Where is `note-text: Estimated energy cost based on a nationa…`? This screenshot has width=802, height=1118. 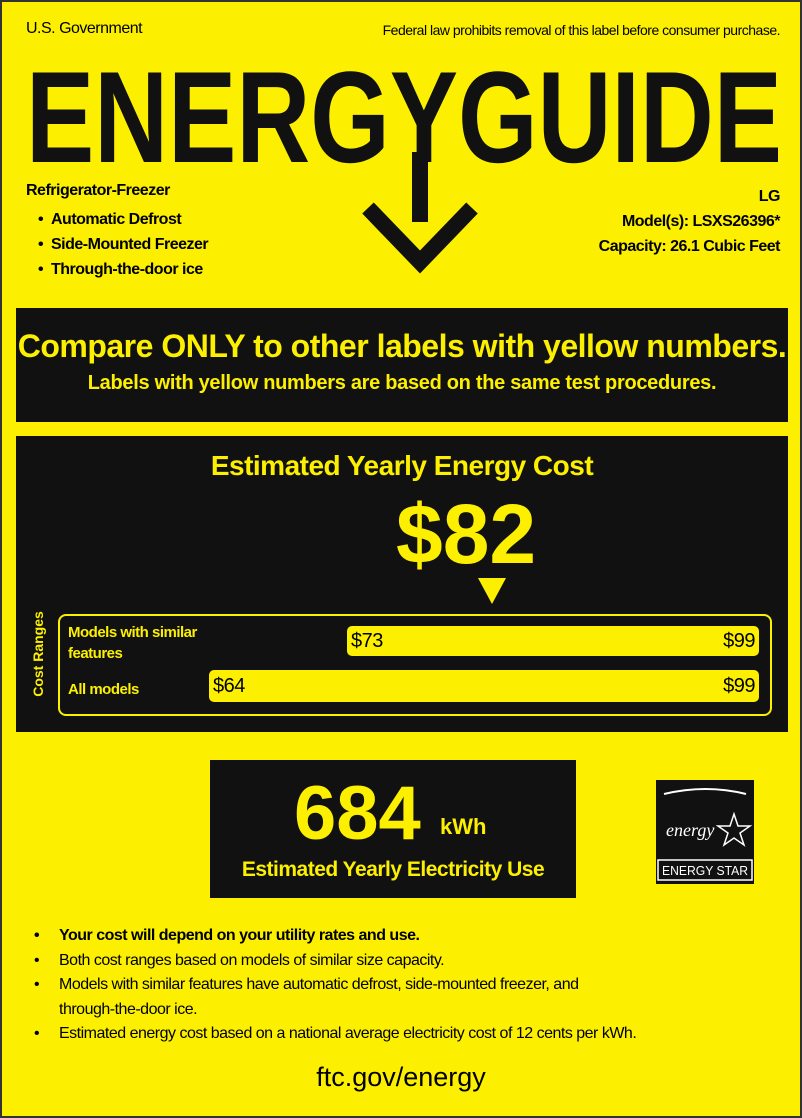 note-text: Estimated energy cost based on a nationa… is located at coordinates (348, 1033).